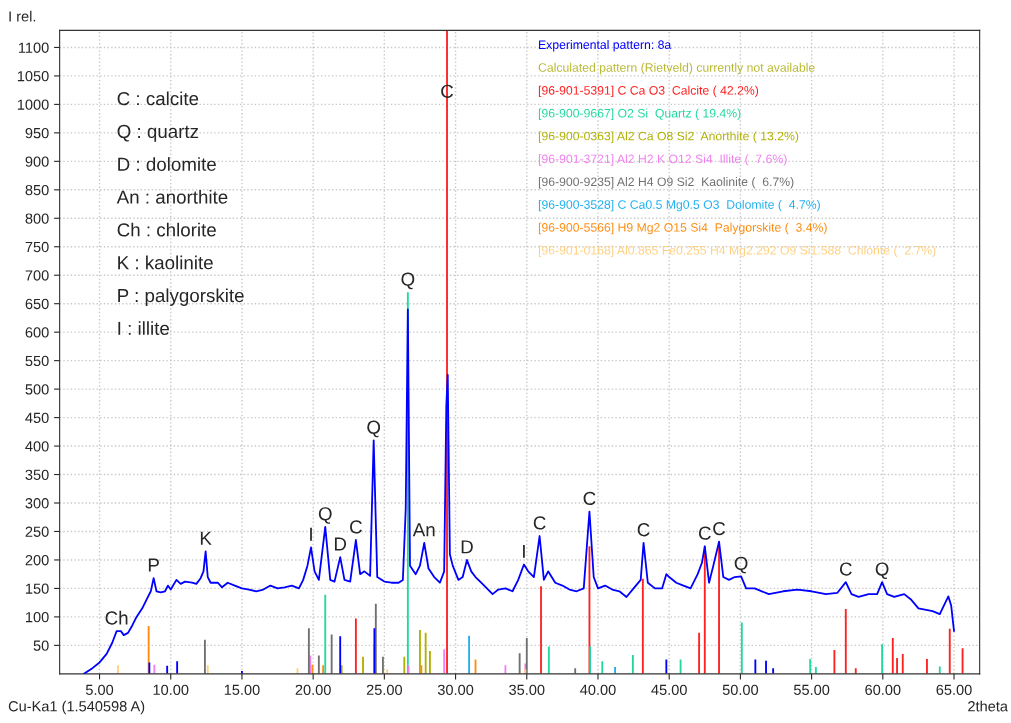  Describe the element at coordinates (37, 588) in the screenshot. I see `y-tick-label: 150` at that location.